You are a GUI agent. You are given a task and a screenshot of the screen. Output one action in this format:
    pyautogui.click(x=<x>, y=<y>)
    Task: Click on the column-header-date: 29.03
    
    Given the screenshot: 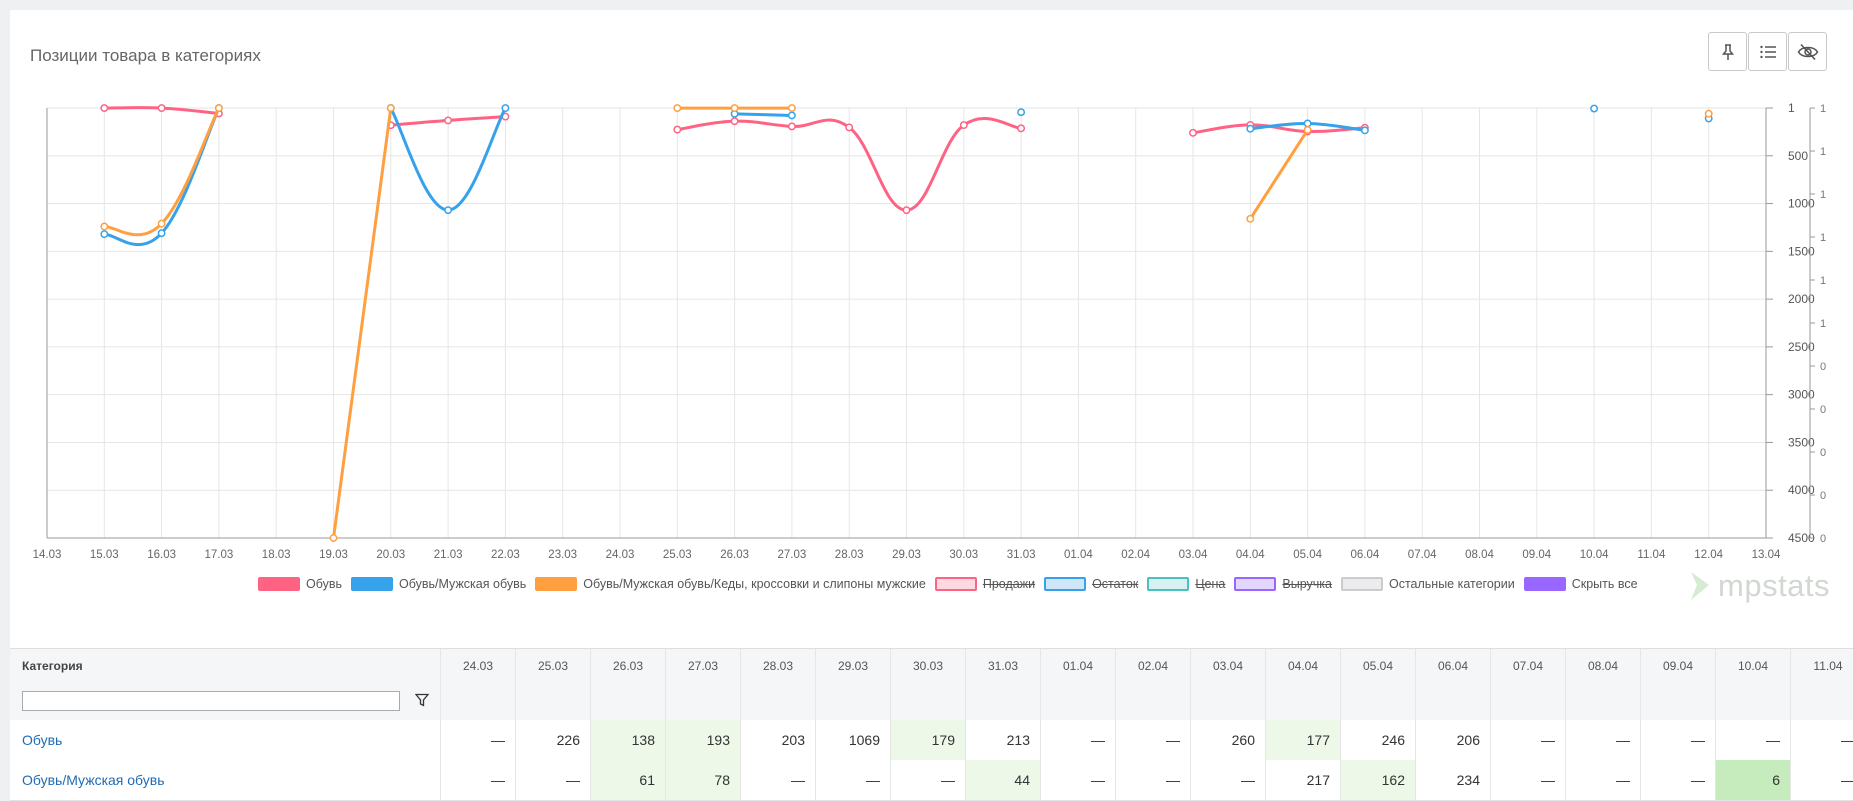 What is the action you would take?
    pyautogui.click(x=852, y=666)
    